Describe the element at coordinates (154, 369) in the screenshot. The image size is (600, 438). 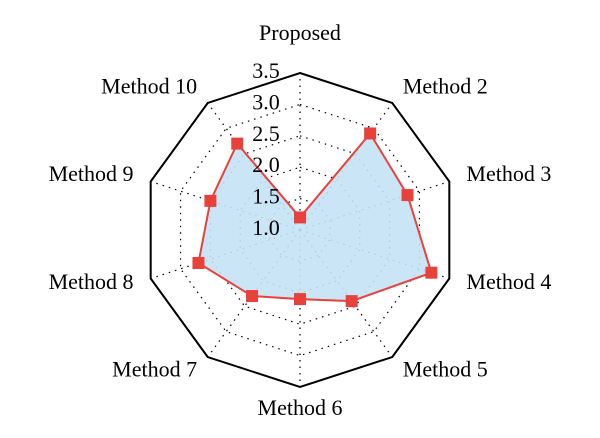
I see `category-label: Method 7` at that location.